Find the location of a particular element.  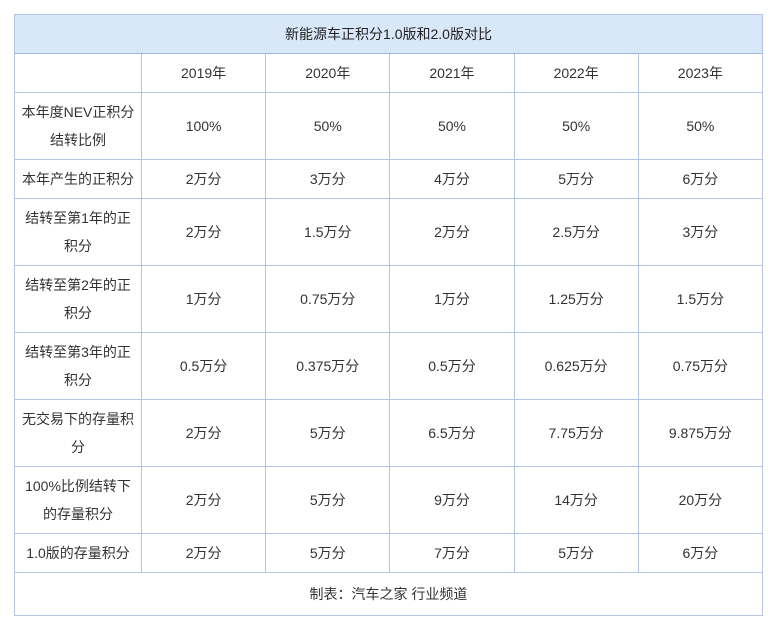

title-row: 新能源车正积分1.0版和2.0版对比 is located at coordinates (388, 34).